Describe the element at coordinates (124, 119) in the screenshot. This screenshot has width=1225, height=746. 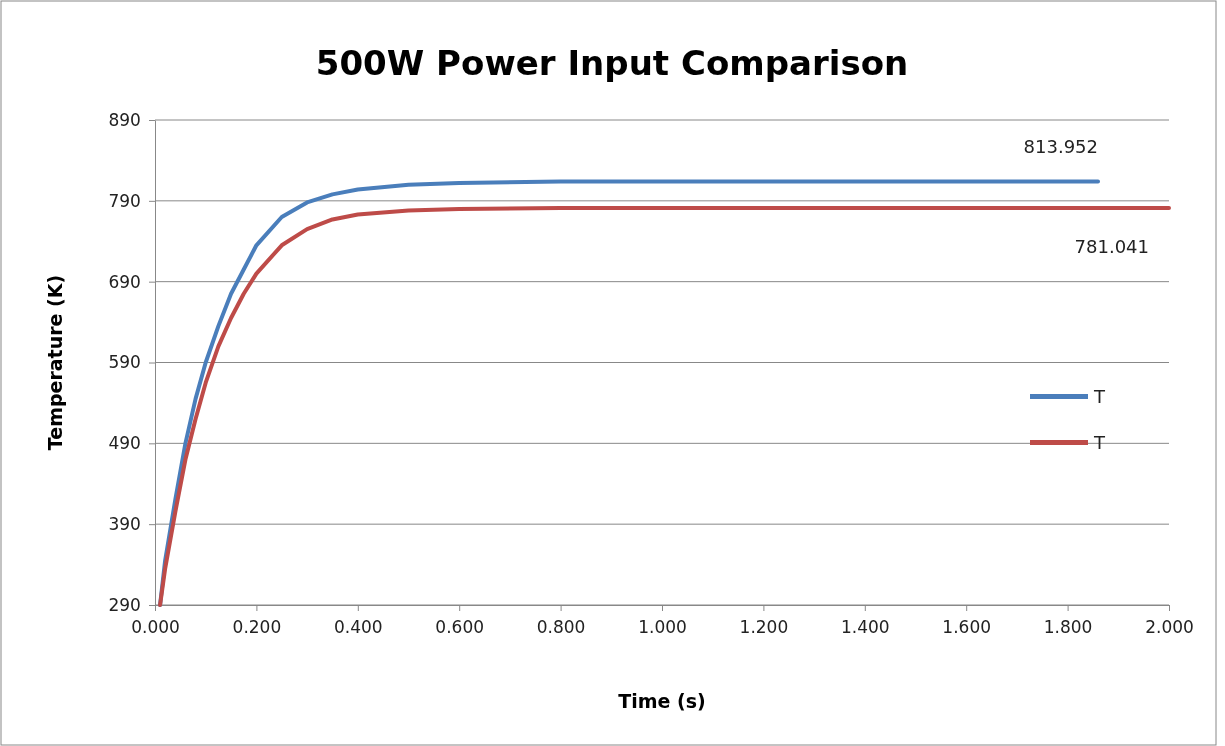
I see `y-tick-label: 890` at that location.